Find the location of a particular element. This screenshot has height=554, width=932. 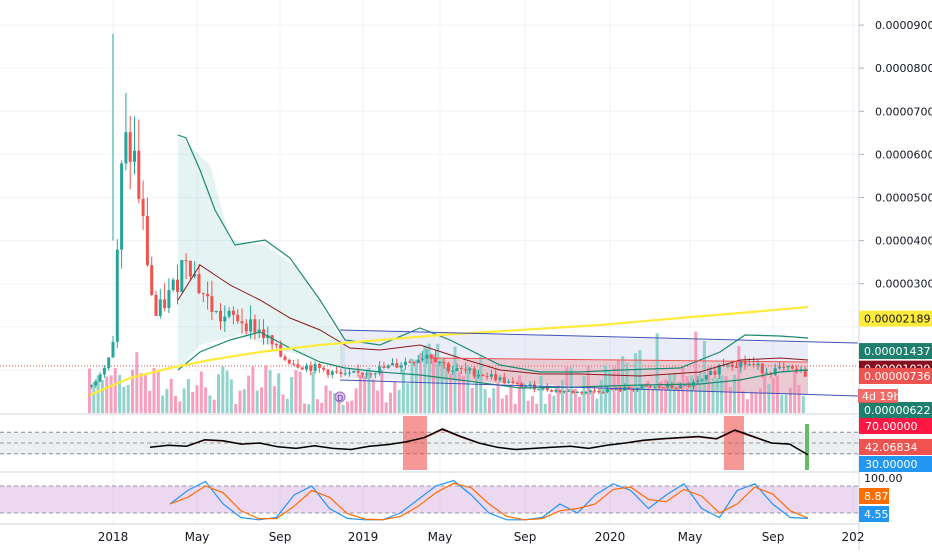

dividend-marker: D is located at coordinates (340, 397).